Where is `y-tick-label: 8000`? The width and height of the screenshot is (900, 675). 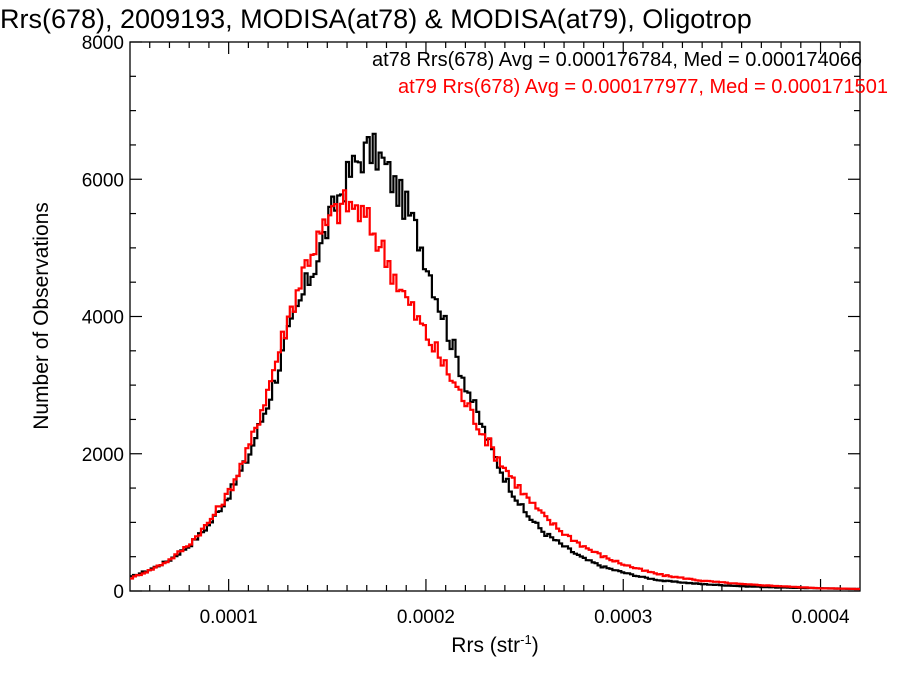 y-tick-label: 8000 is located at coordinates (103, 43).